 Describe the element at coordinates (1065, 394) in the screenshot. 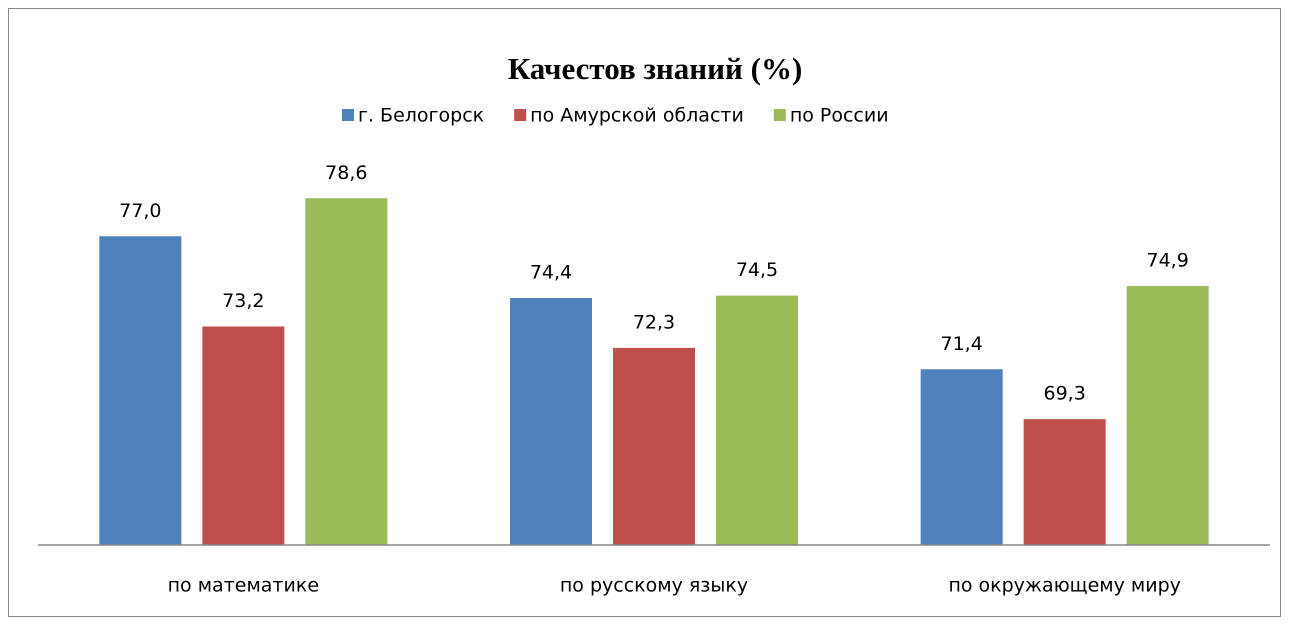

I see `data-label: 69,3` at that location.